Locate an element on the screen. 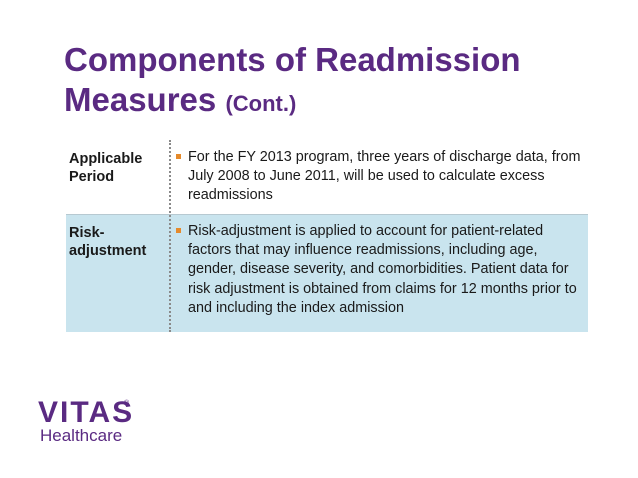 The width and height of the screenshot is (638, 478). row-label-line: Risk- is located at coordinates (87, 233).